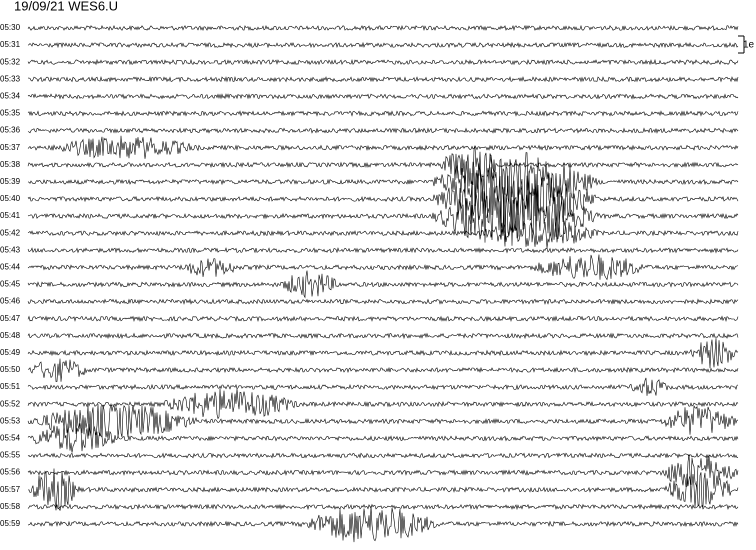 Image resolution: width=756 pixels, height=550 pixels. I want to click on row-label: 05:56, so click(10, 472).